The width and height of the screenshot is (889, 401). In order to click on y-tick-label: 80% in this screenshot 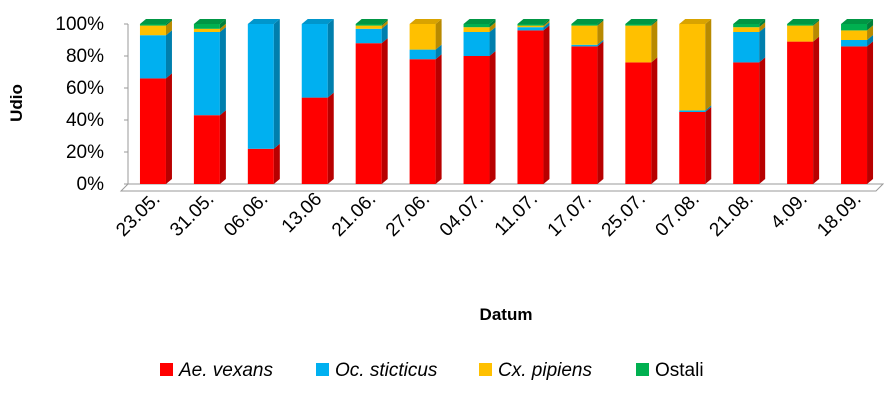, I will do `click(85, 56)`.